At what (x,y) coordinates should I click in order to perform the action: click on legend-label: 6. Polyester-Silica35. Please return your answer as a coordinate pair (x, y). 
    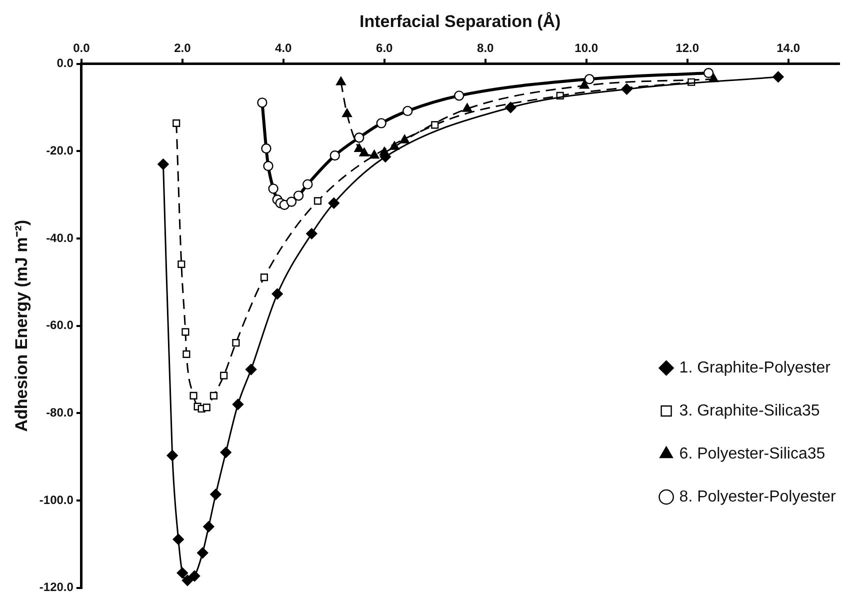
    Looking at the image, I should click on (752, 453).